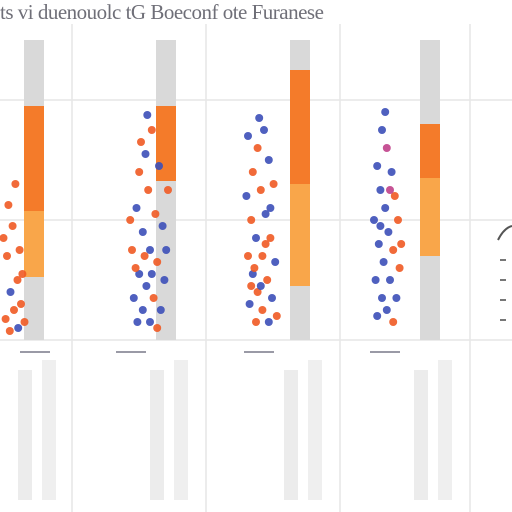  I want to click on chart-title: ts vi duenouolc tG Boeconf ote Furanese, so click(162, 12).